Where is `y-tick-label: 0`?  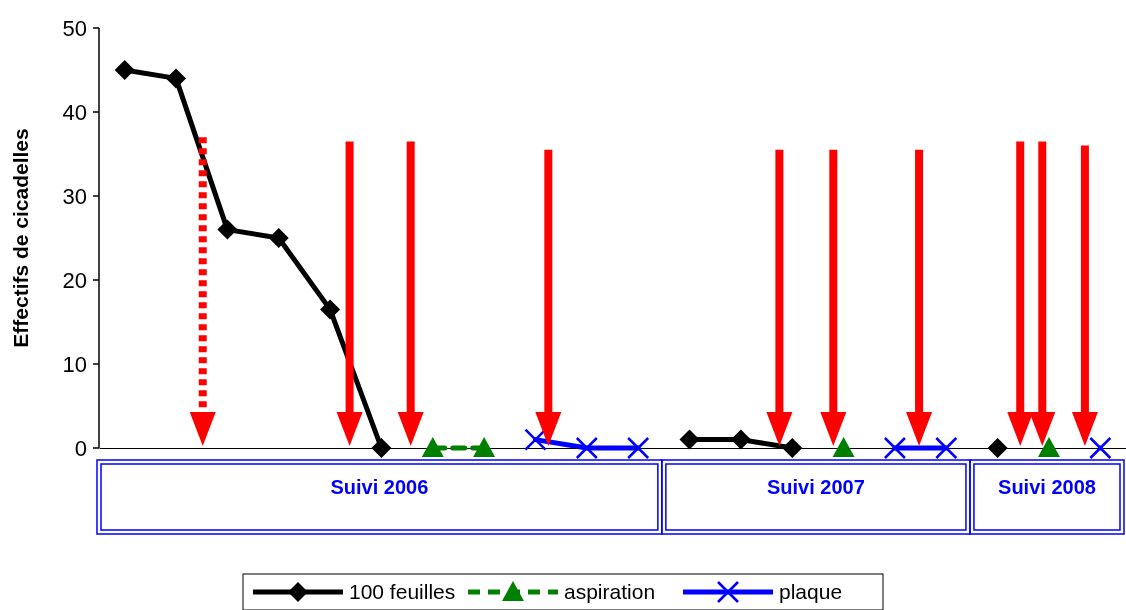
y-tick-label: 0 is located at coordinates (80, 448).